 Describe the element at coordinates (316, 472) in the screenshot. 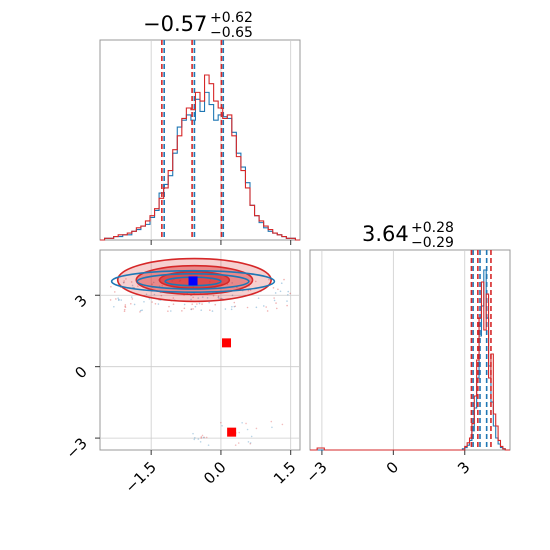

I see `x-tick-label: −3` at that location.